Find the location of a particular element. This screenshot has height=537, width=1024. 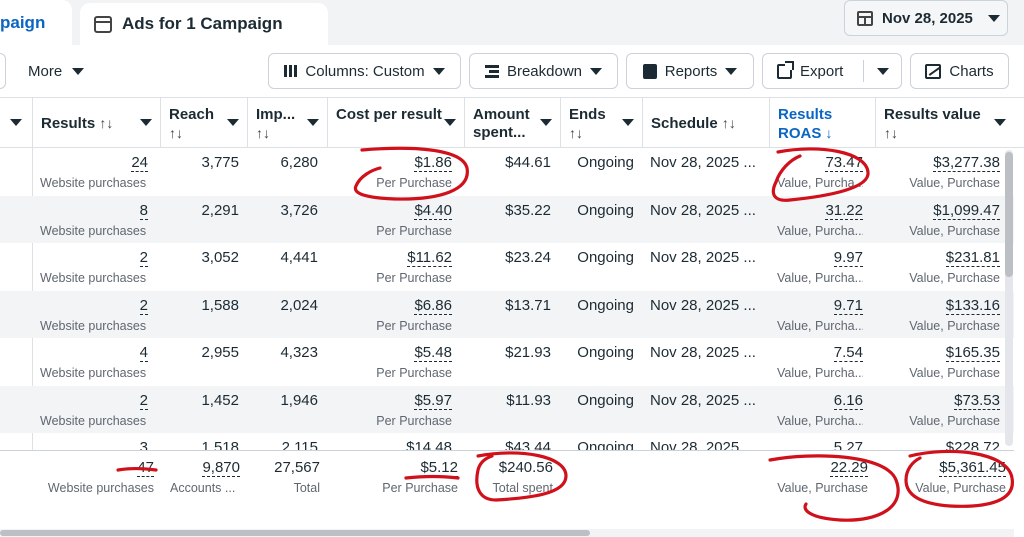

reports-button: Reports is located at coordinates (690, 71).